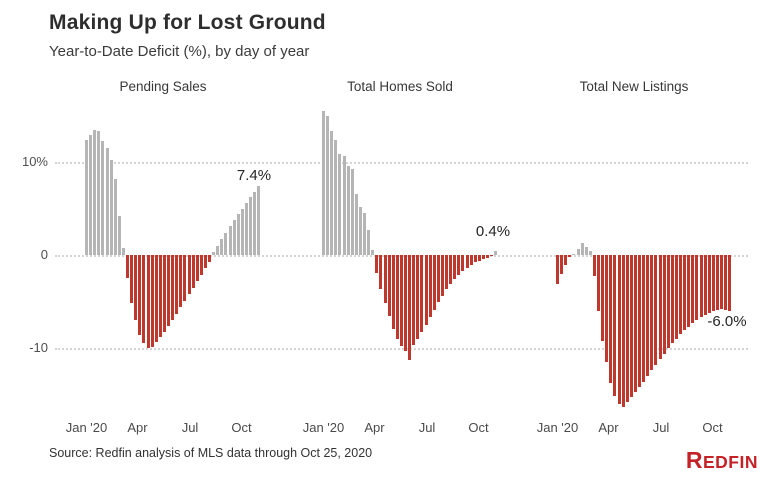  Describe the element at coordinates (323, 427) in the screenshot. I see `x-axis-label: Jan '20` at that location.